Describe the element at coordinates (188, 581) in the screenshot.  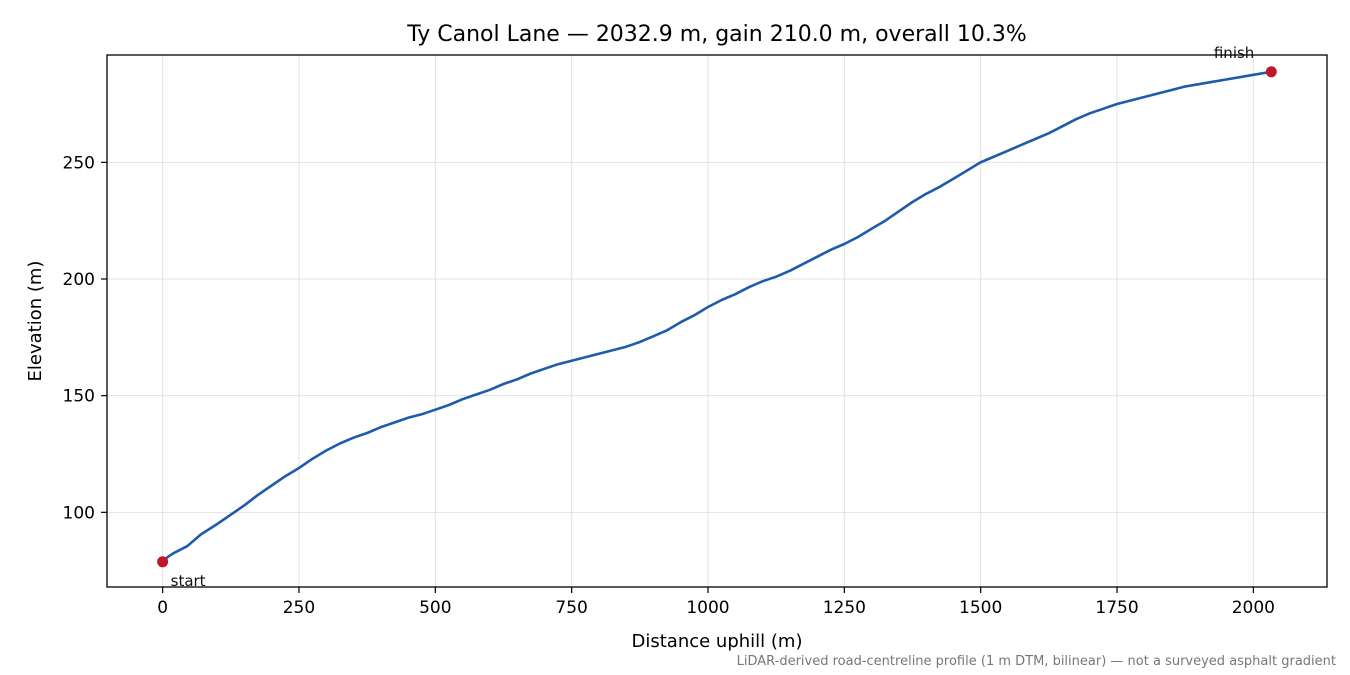
I see `start-label: start` at that location.